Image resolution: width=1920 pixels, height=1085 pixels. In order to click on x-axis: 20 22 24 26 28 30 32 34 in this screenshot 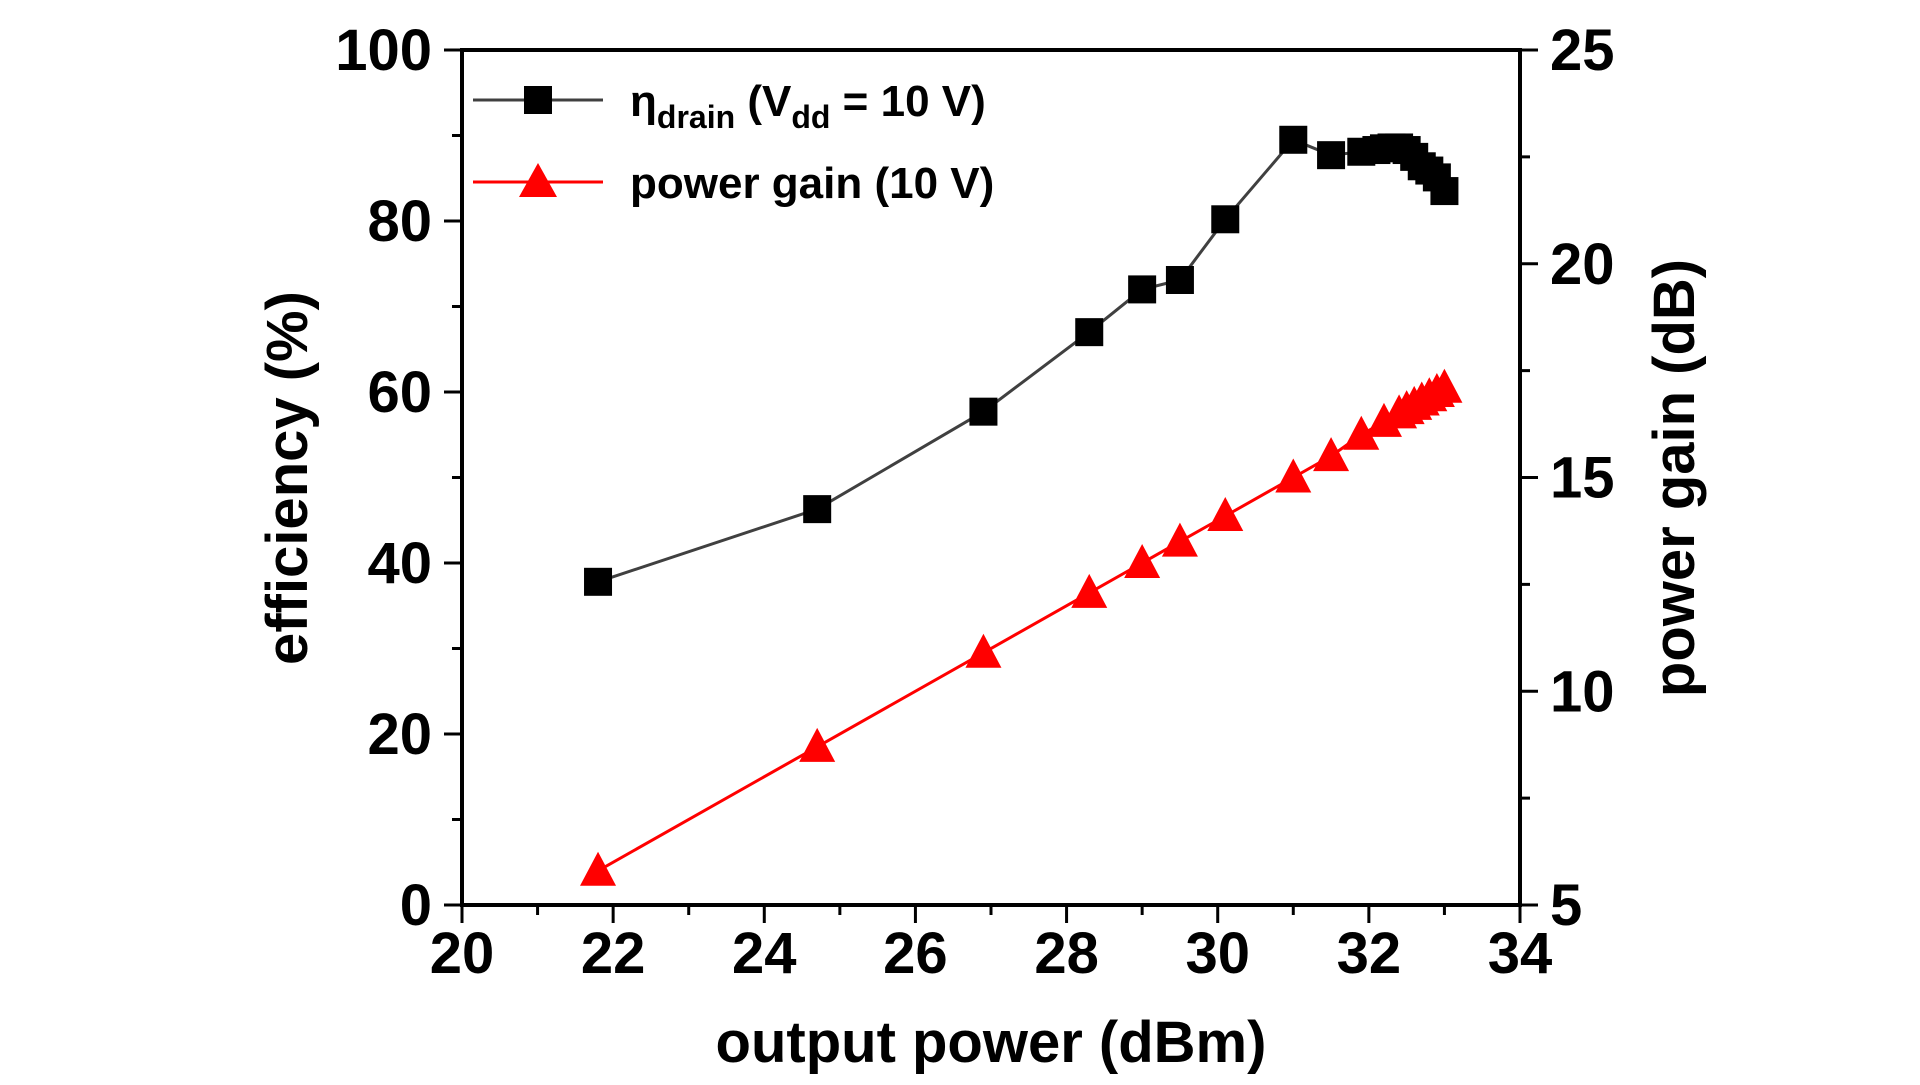, I will do `click(991, 945)`.